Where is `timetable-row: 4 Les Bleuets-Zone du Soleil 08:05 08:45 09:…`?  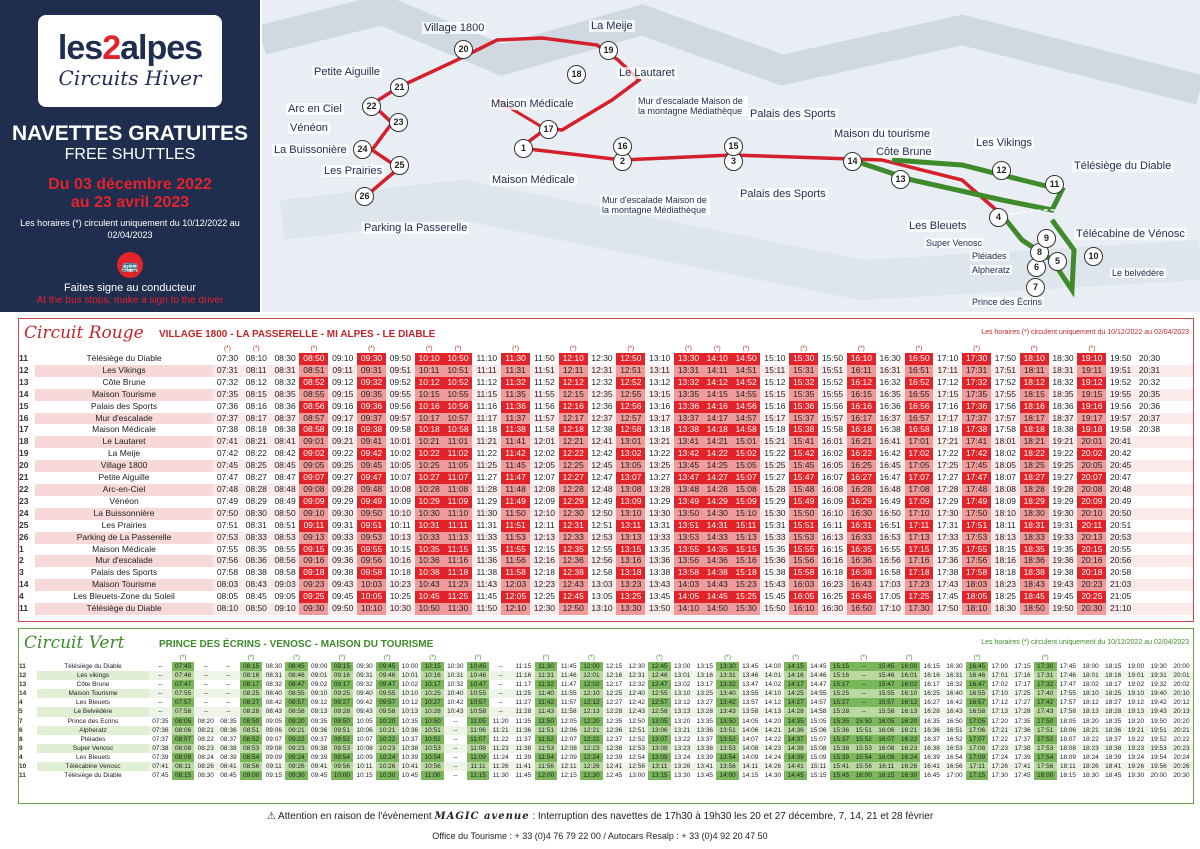
timetable-row: 4 Les Bleuets-Zone du Soleil 08:05 08:45 09:… is located at coordinates (606, 597).